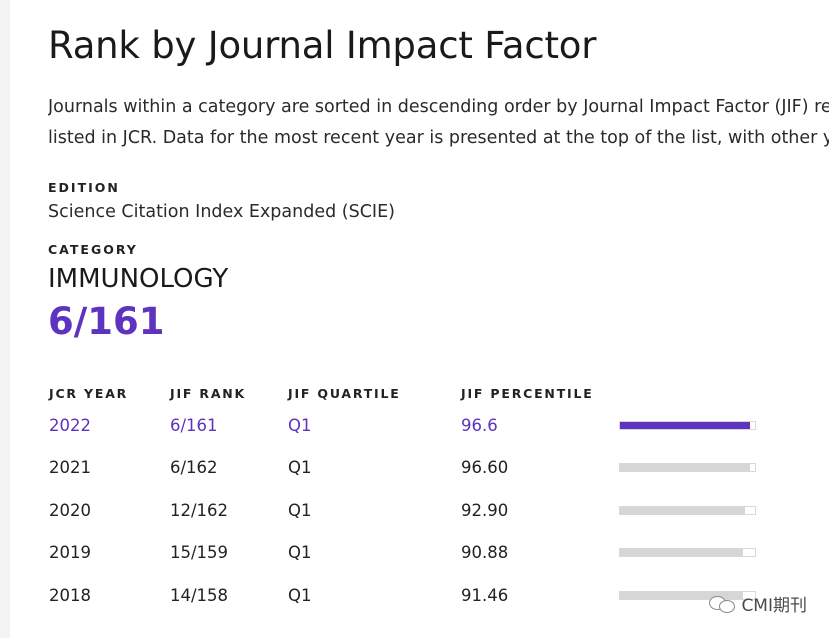 This screenshot has width=829, height=638. What do you see at coordinates (438, 511) in the screenshot?
I see `table-row: 2020 12/162 Q1 92.90` at bounding box center [438, 511].